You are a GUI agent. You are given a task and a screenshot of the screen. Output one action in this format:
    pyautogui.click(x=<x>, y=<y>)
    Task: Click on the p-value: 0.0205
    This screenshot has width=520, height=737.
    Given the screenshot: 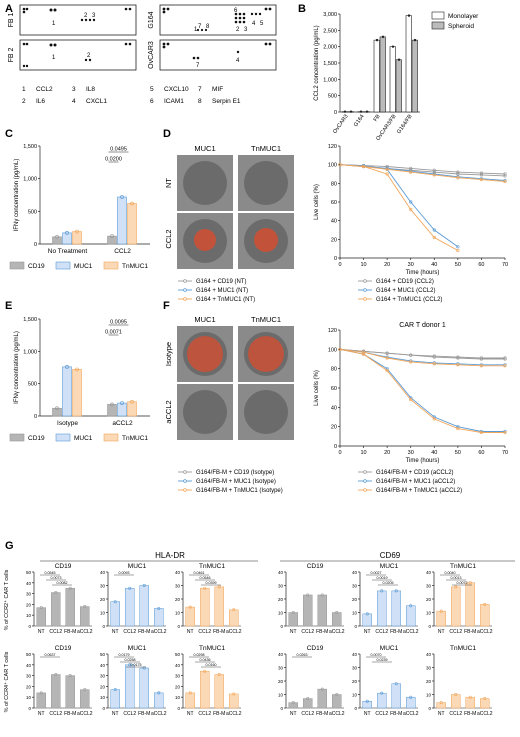 What is the action you would take?
    pyautogui.click(x=388, y=583)
    